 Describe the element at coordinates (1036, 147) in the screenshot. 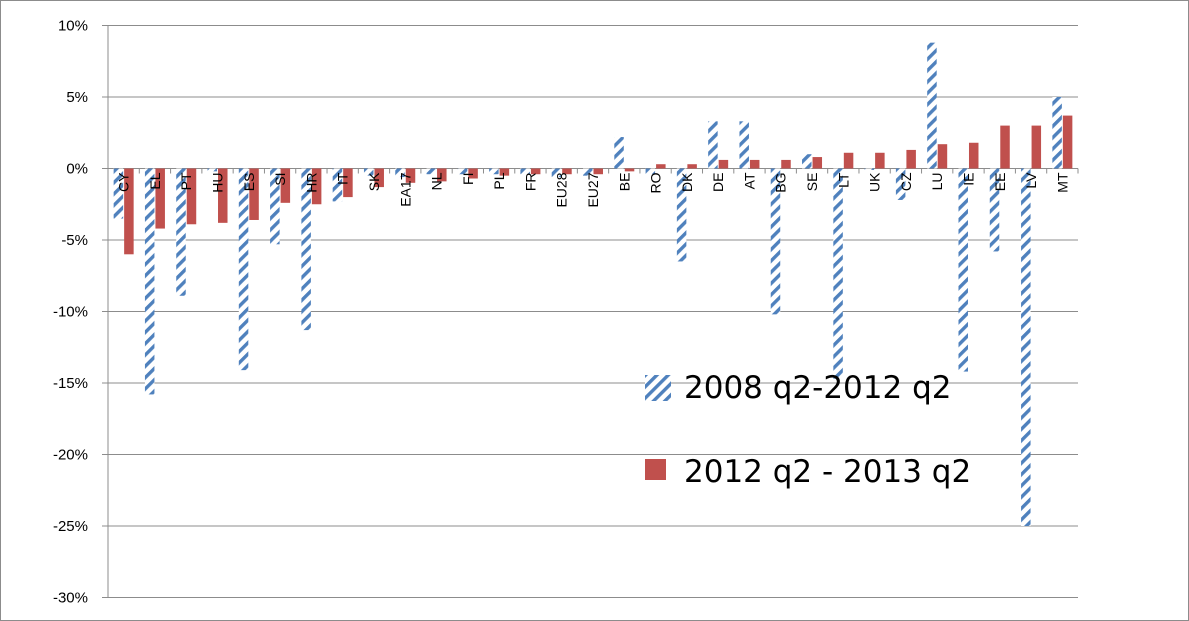

I see `bar-2012-2013-lv` at that location.